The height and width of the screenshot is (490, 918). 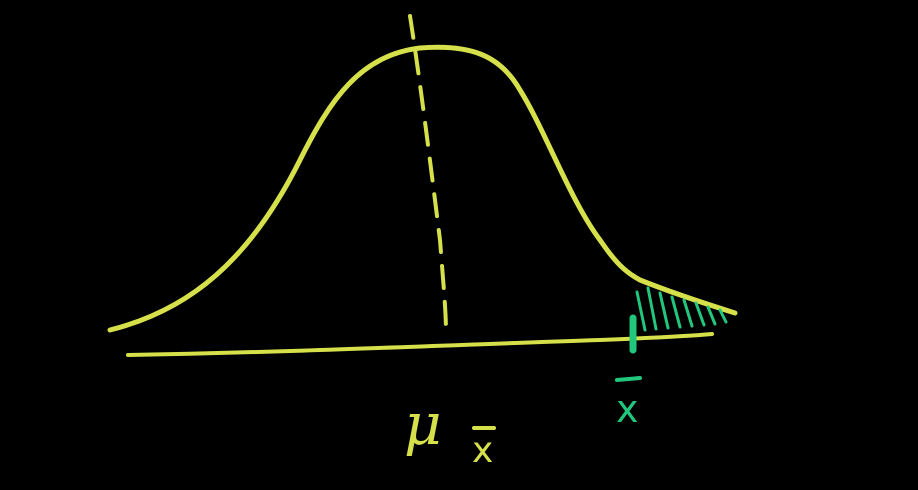 What do you see at coordinates (627, 409) in the screenshot?
I see `sample-mean-label: x` at bounding box center [627, 409].